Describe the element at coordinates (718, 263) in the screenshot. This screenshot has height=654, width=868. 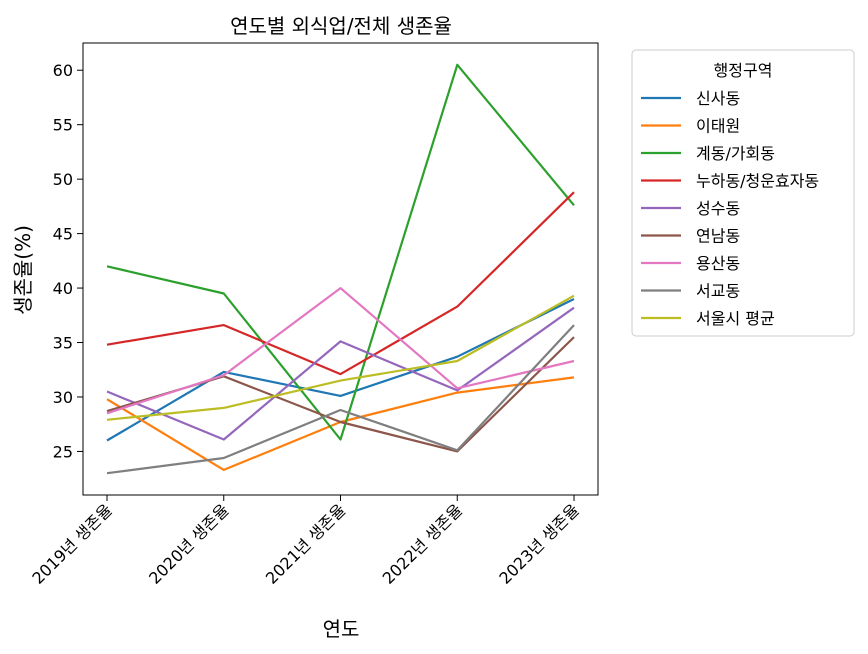
I see `legend-label: 용산동` at that location.